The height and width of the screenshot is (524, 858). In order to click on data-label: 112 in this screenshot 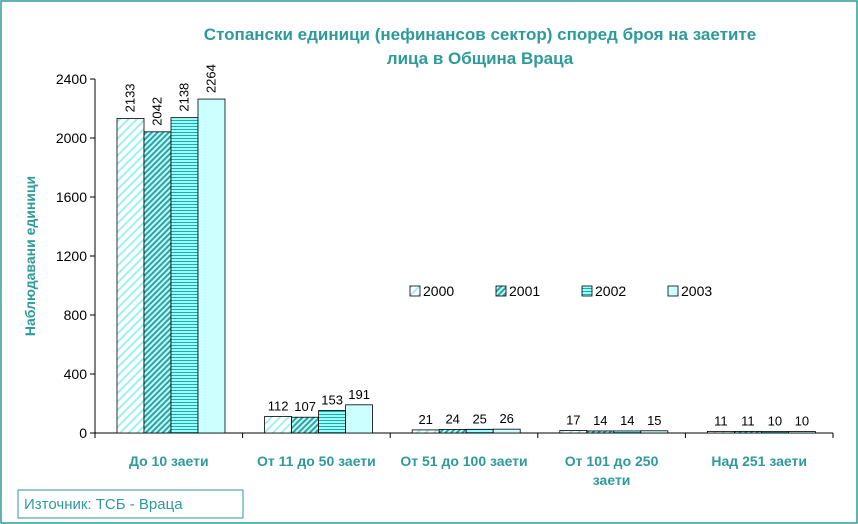, I will do `click(278, 405)`.